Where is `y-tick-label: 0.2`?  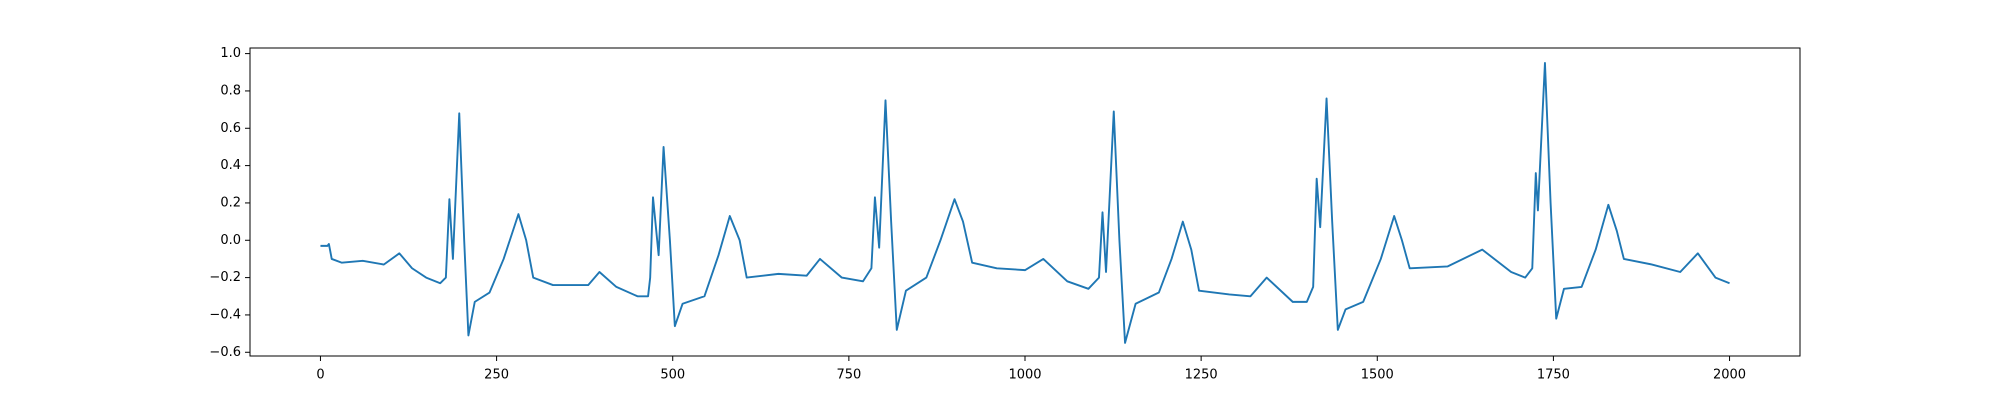 y-tick-label: 0.2 is located at coordinates (230, 202).